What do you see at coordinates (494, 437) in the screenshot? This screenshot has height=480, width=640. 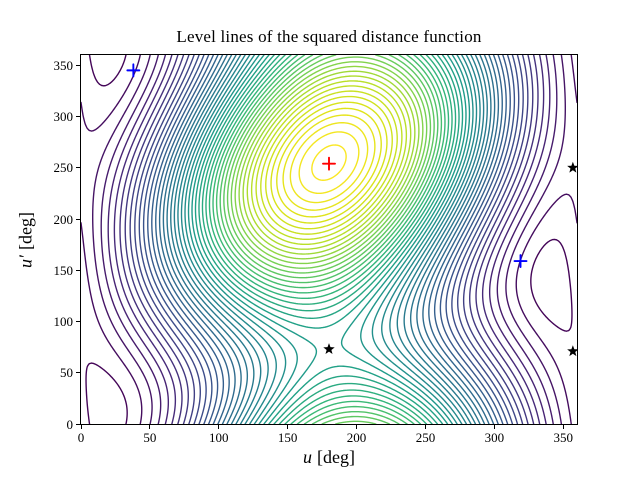 I see `x-tick-label: 300` at bounding box center [494, 437].